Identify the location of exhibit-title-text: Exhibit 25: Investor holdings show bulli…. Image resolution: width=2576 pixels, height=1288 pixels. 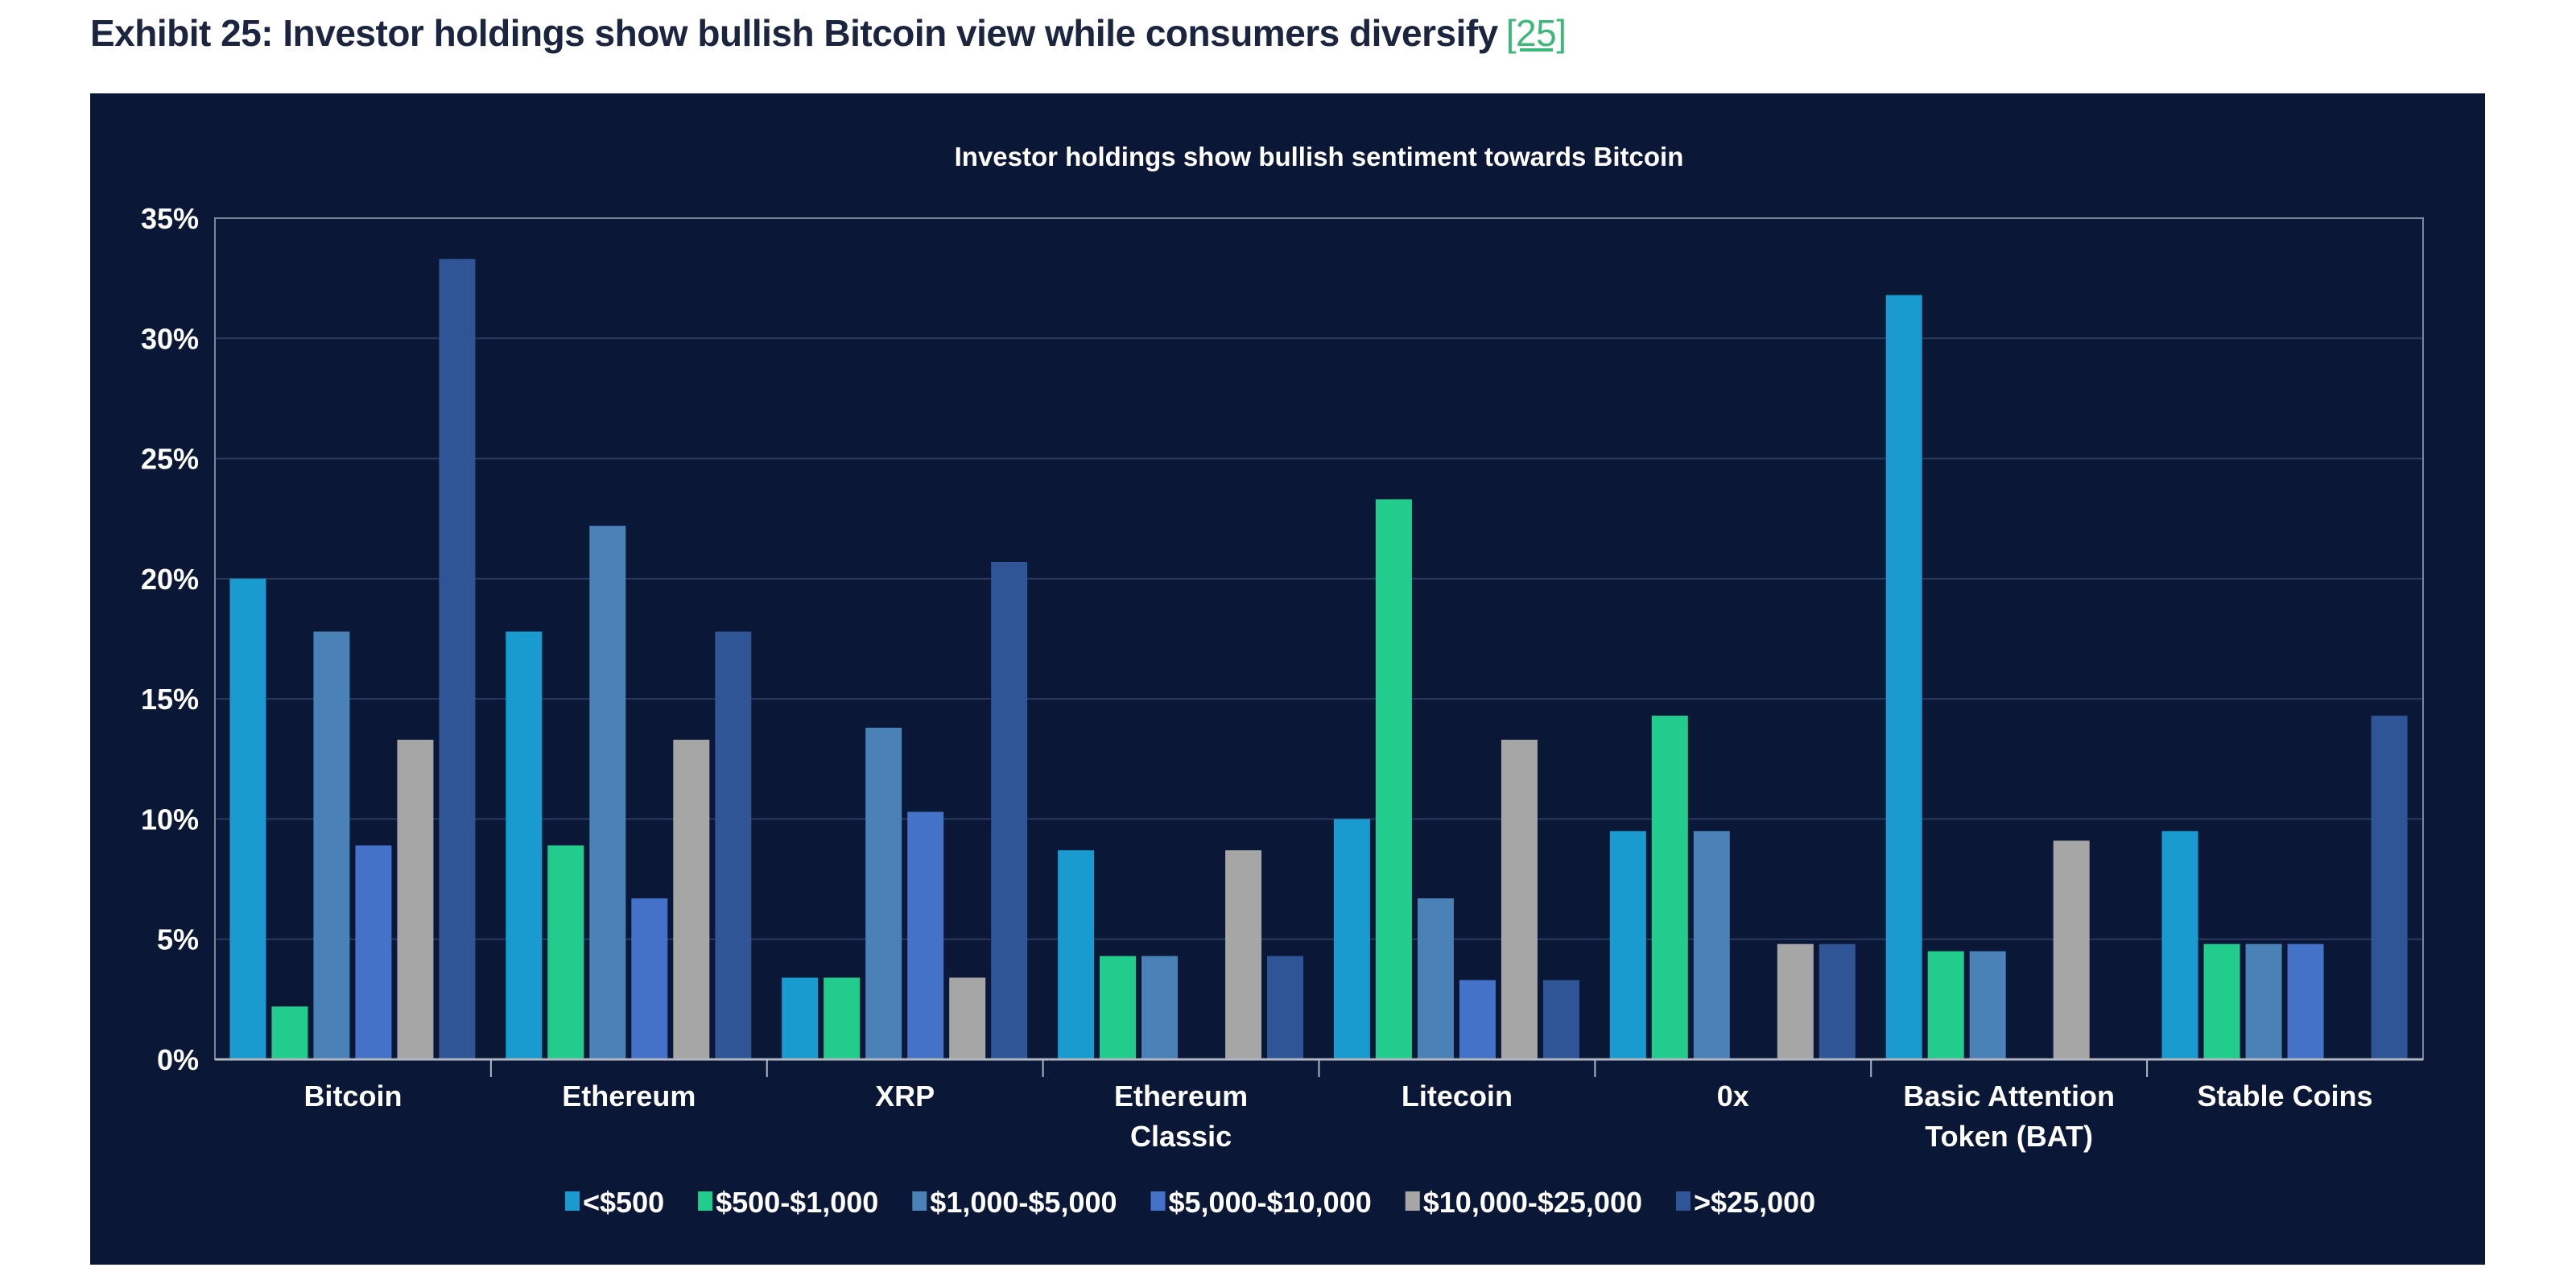
(794, 33).